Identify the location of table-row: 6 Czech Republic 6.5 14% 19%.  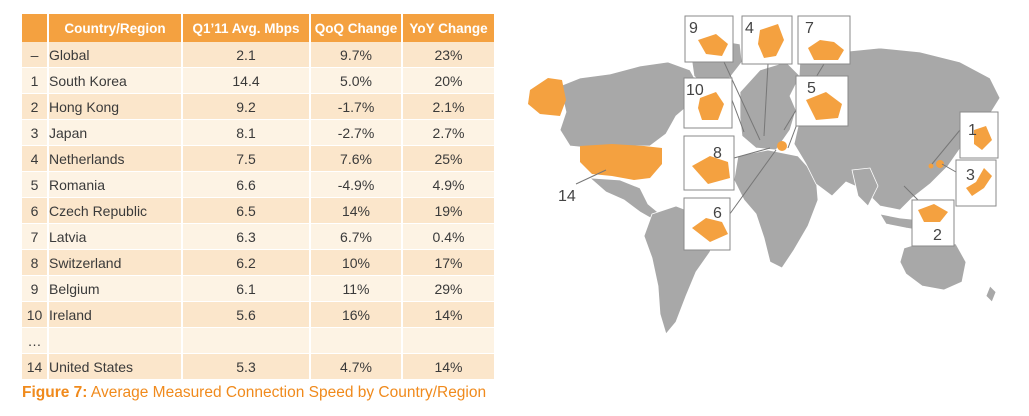
(258, 210).